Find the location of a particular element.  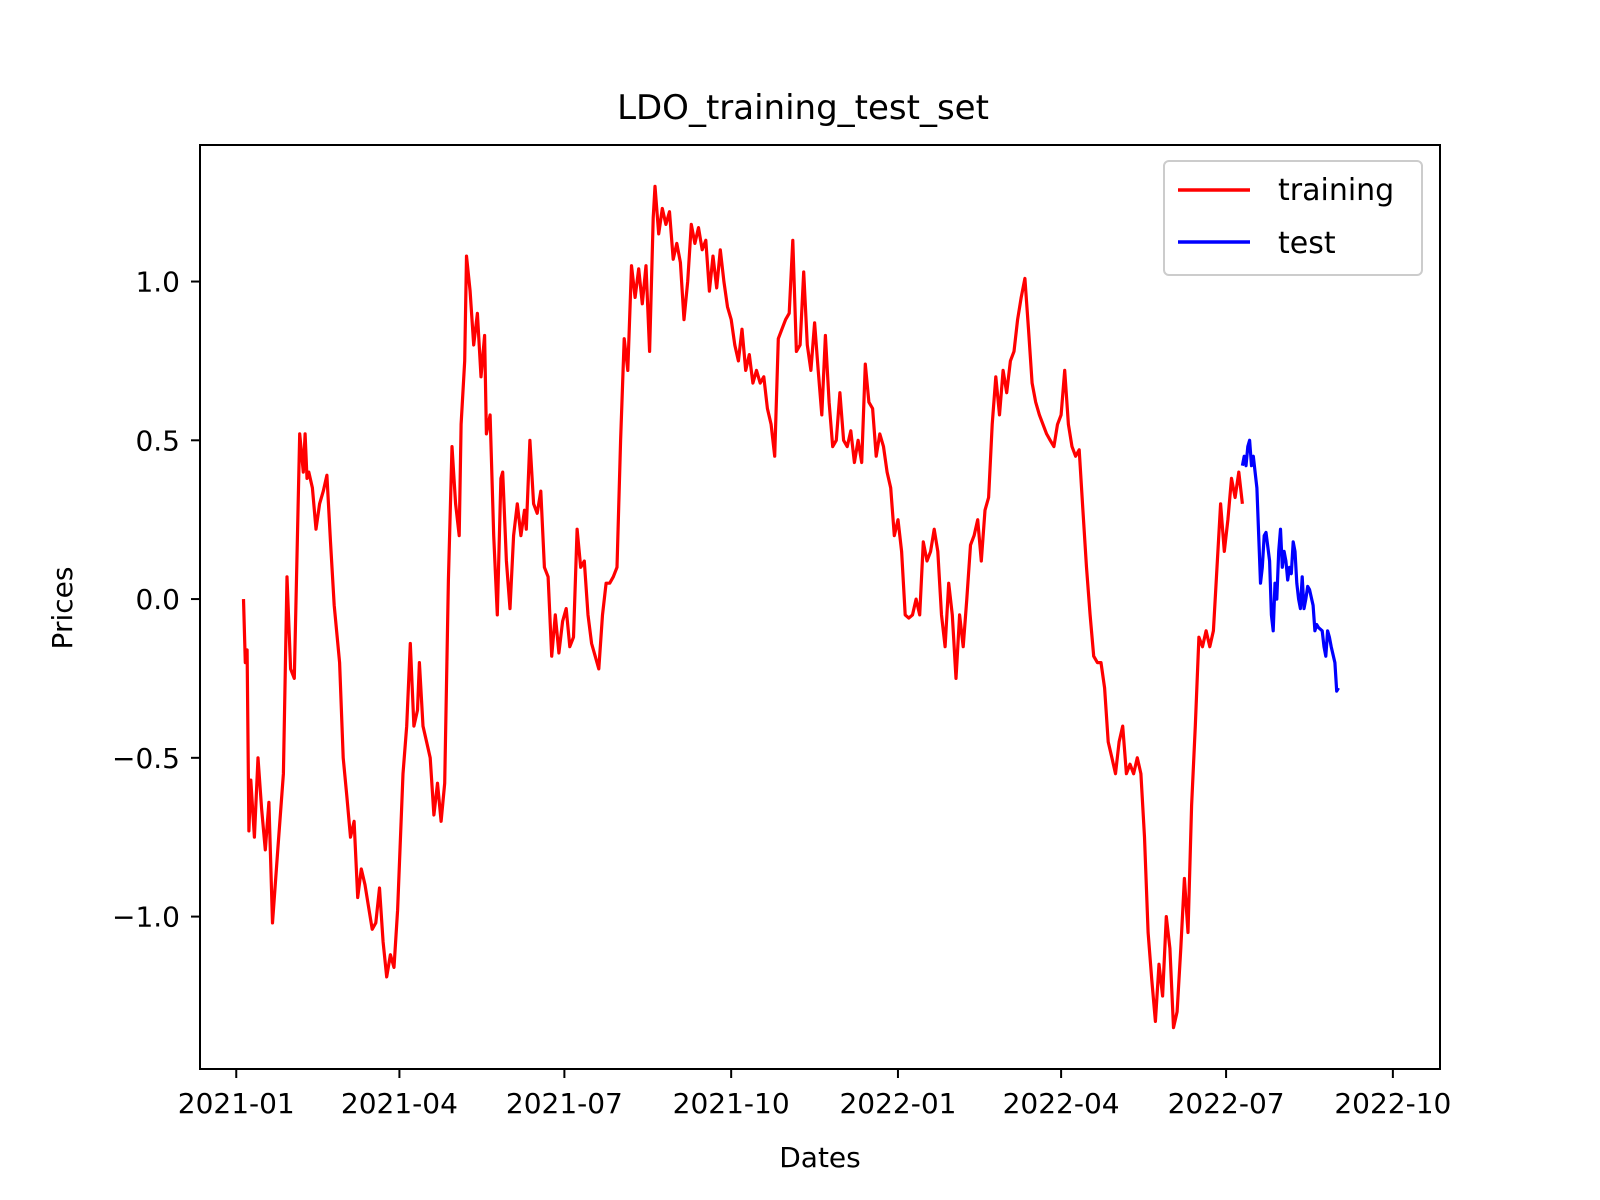

x-tick-label: 2022-07 is located at coordinates (1226, 1103).